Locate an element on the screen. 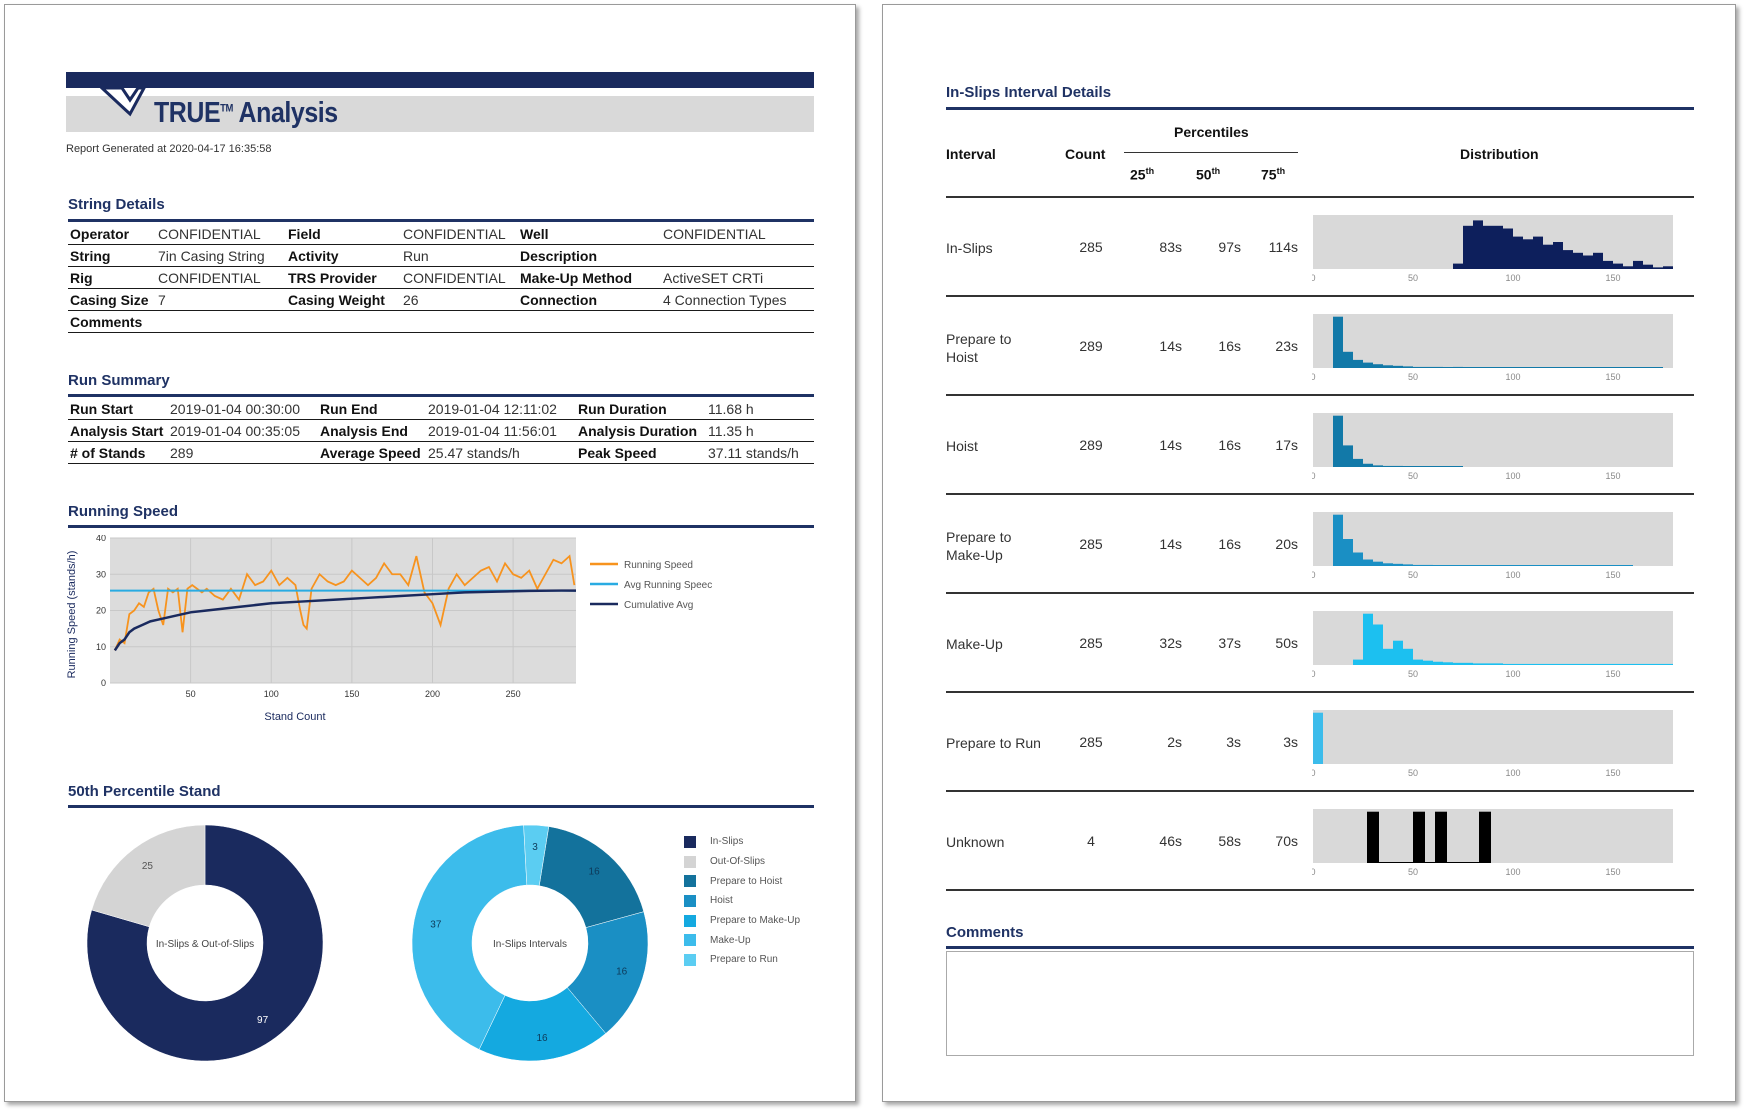  interval-name: In-Slips is located at coordinates (969, 248).